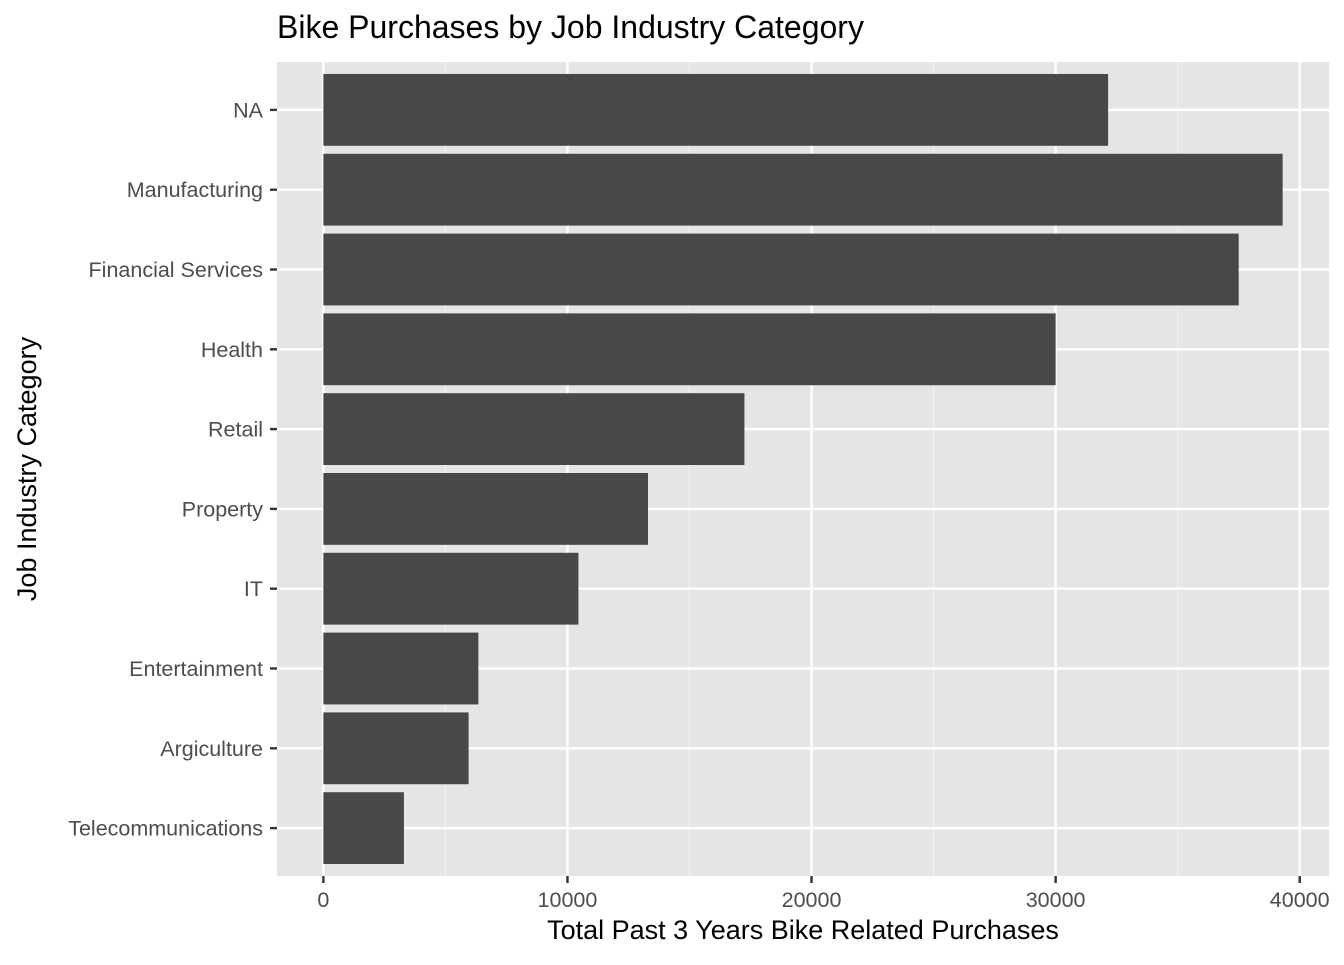 Image resolution: width=1344 pixels, height=965 pixels. I want to click on x-tick-label: 0, so click(323, 900).